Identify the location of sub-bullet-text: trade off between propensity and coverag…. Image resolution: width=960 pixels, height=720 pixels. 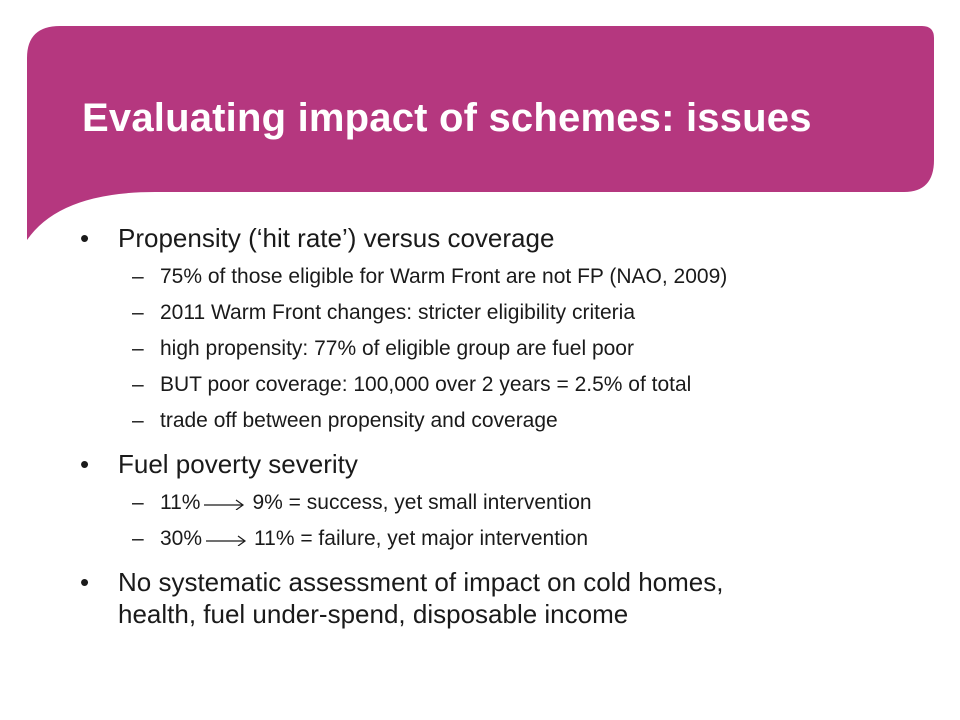
(359, 420).